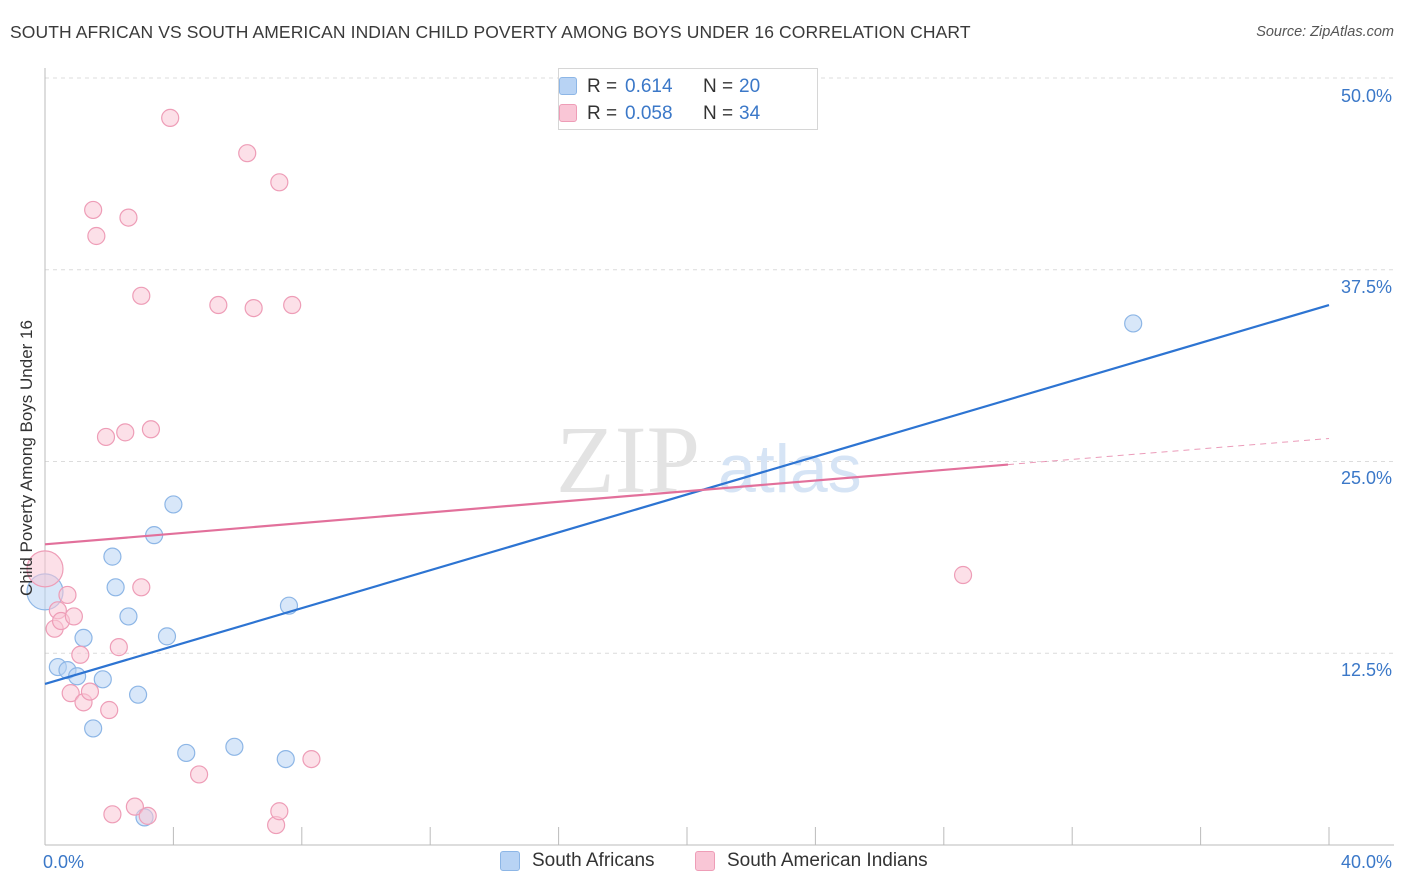  I want to click on watermark-atlas: atlas, so click(790, 469).